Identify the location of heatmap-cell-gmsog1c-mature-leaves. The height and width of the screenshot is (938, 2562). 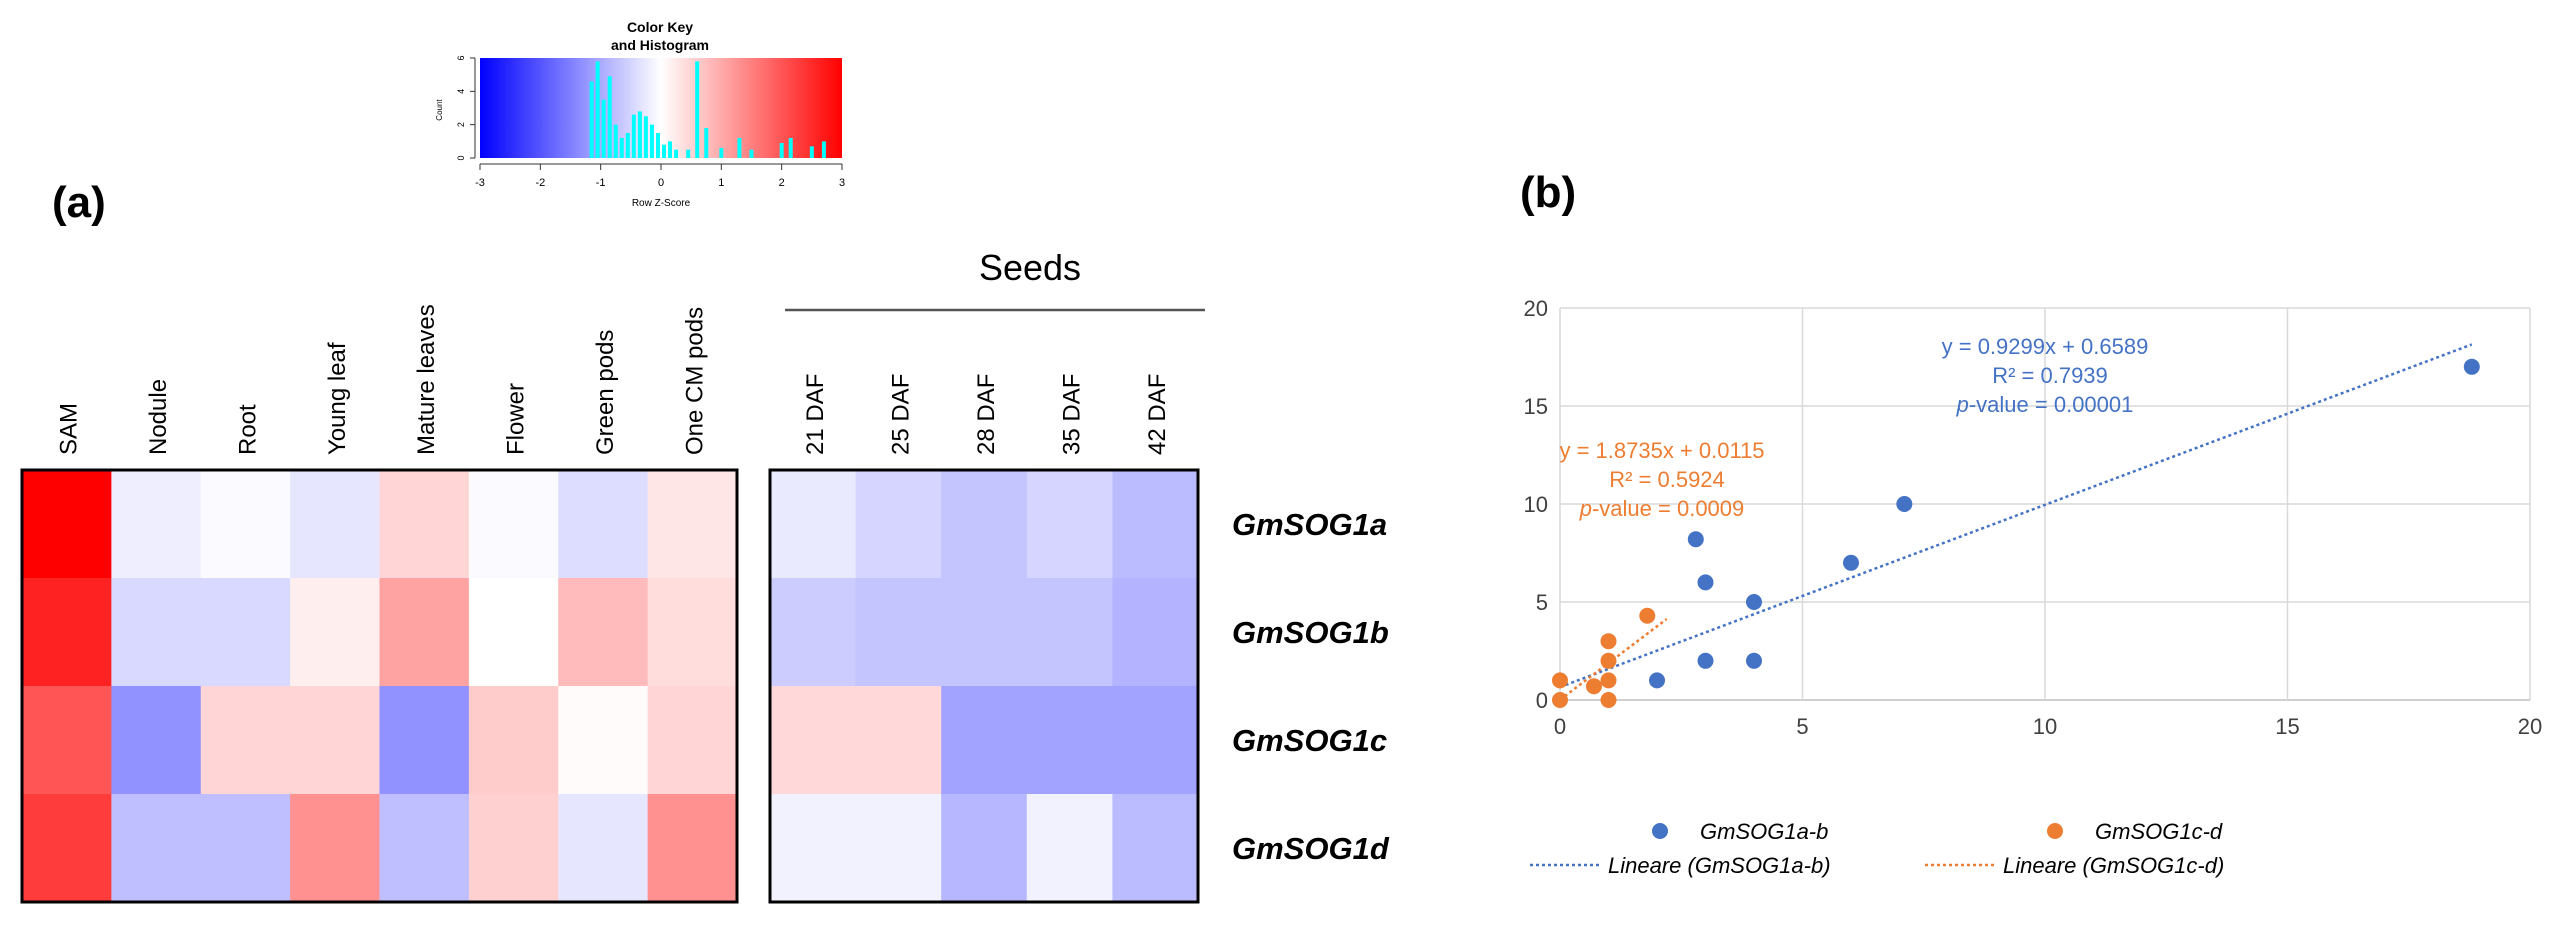
(424, 740).